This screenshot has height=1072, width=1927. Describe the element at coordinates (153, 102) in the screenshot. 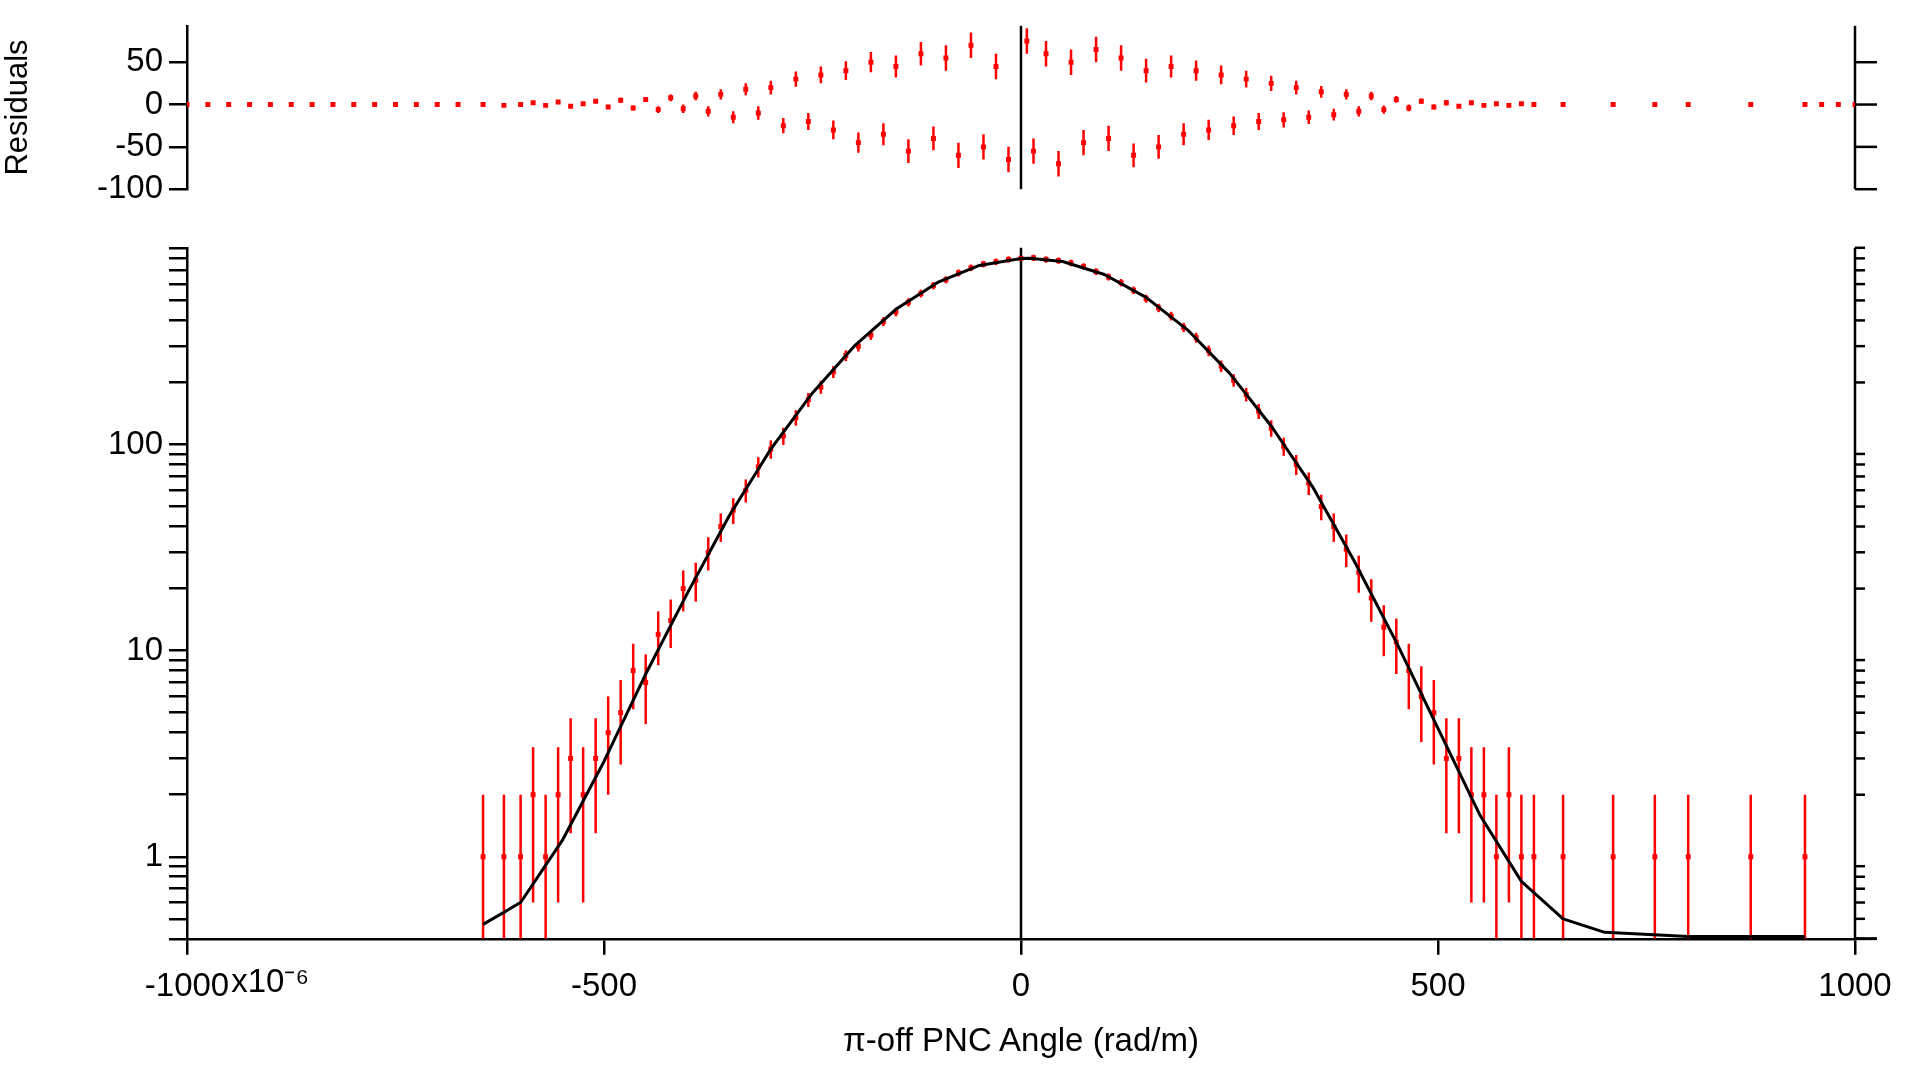

I see `y-tick-label: 0` at that location.